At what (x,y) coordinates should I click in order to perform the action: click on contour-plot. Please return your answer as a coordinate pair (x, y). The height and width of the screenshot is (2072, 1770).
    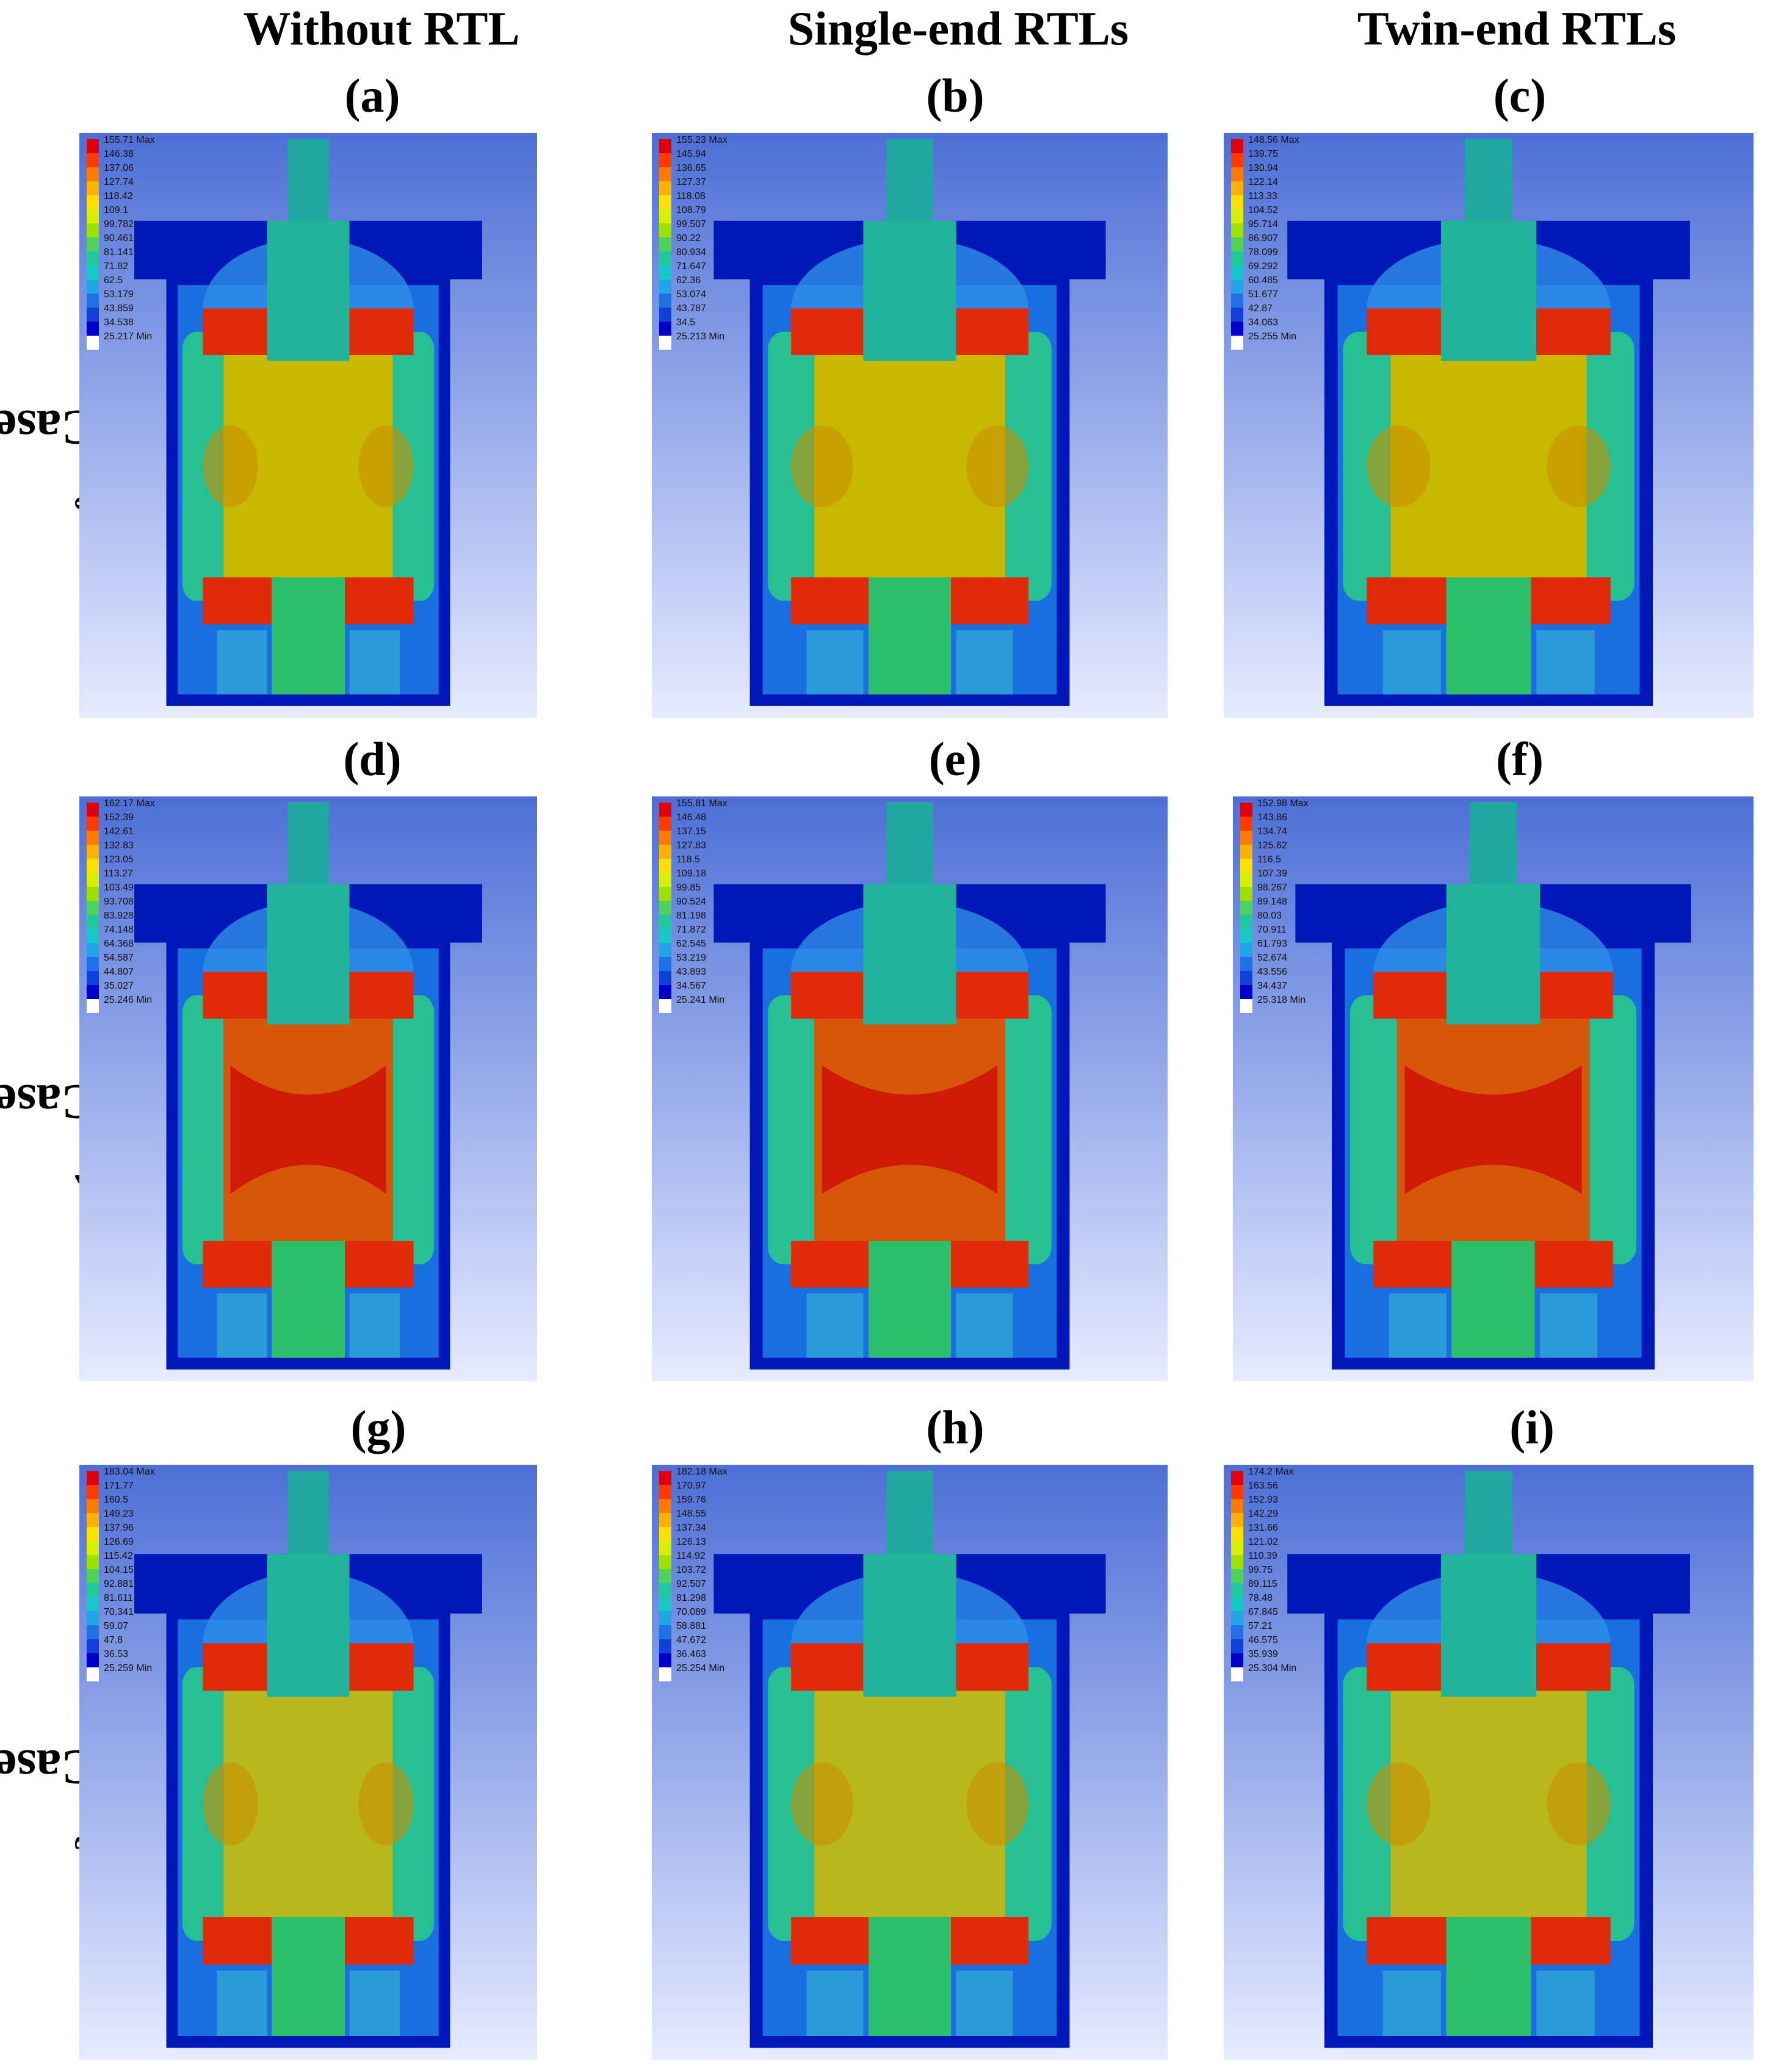
    Looking at the image, I should click on (308, 1089).